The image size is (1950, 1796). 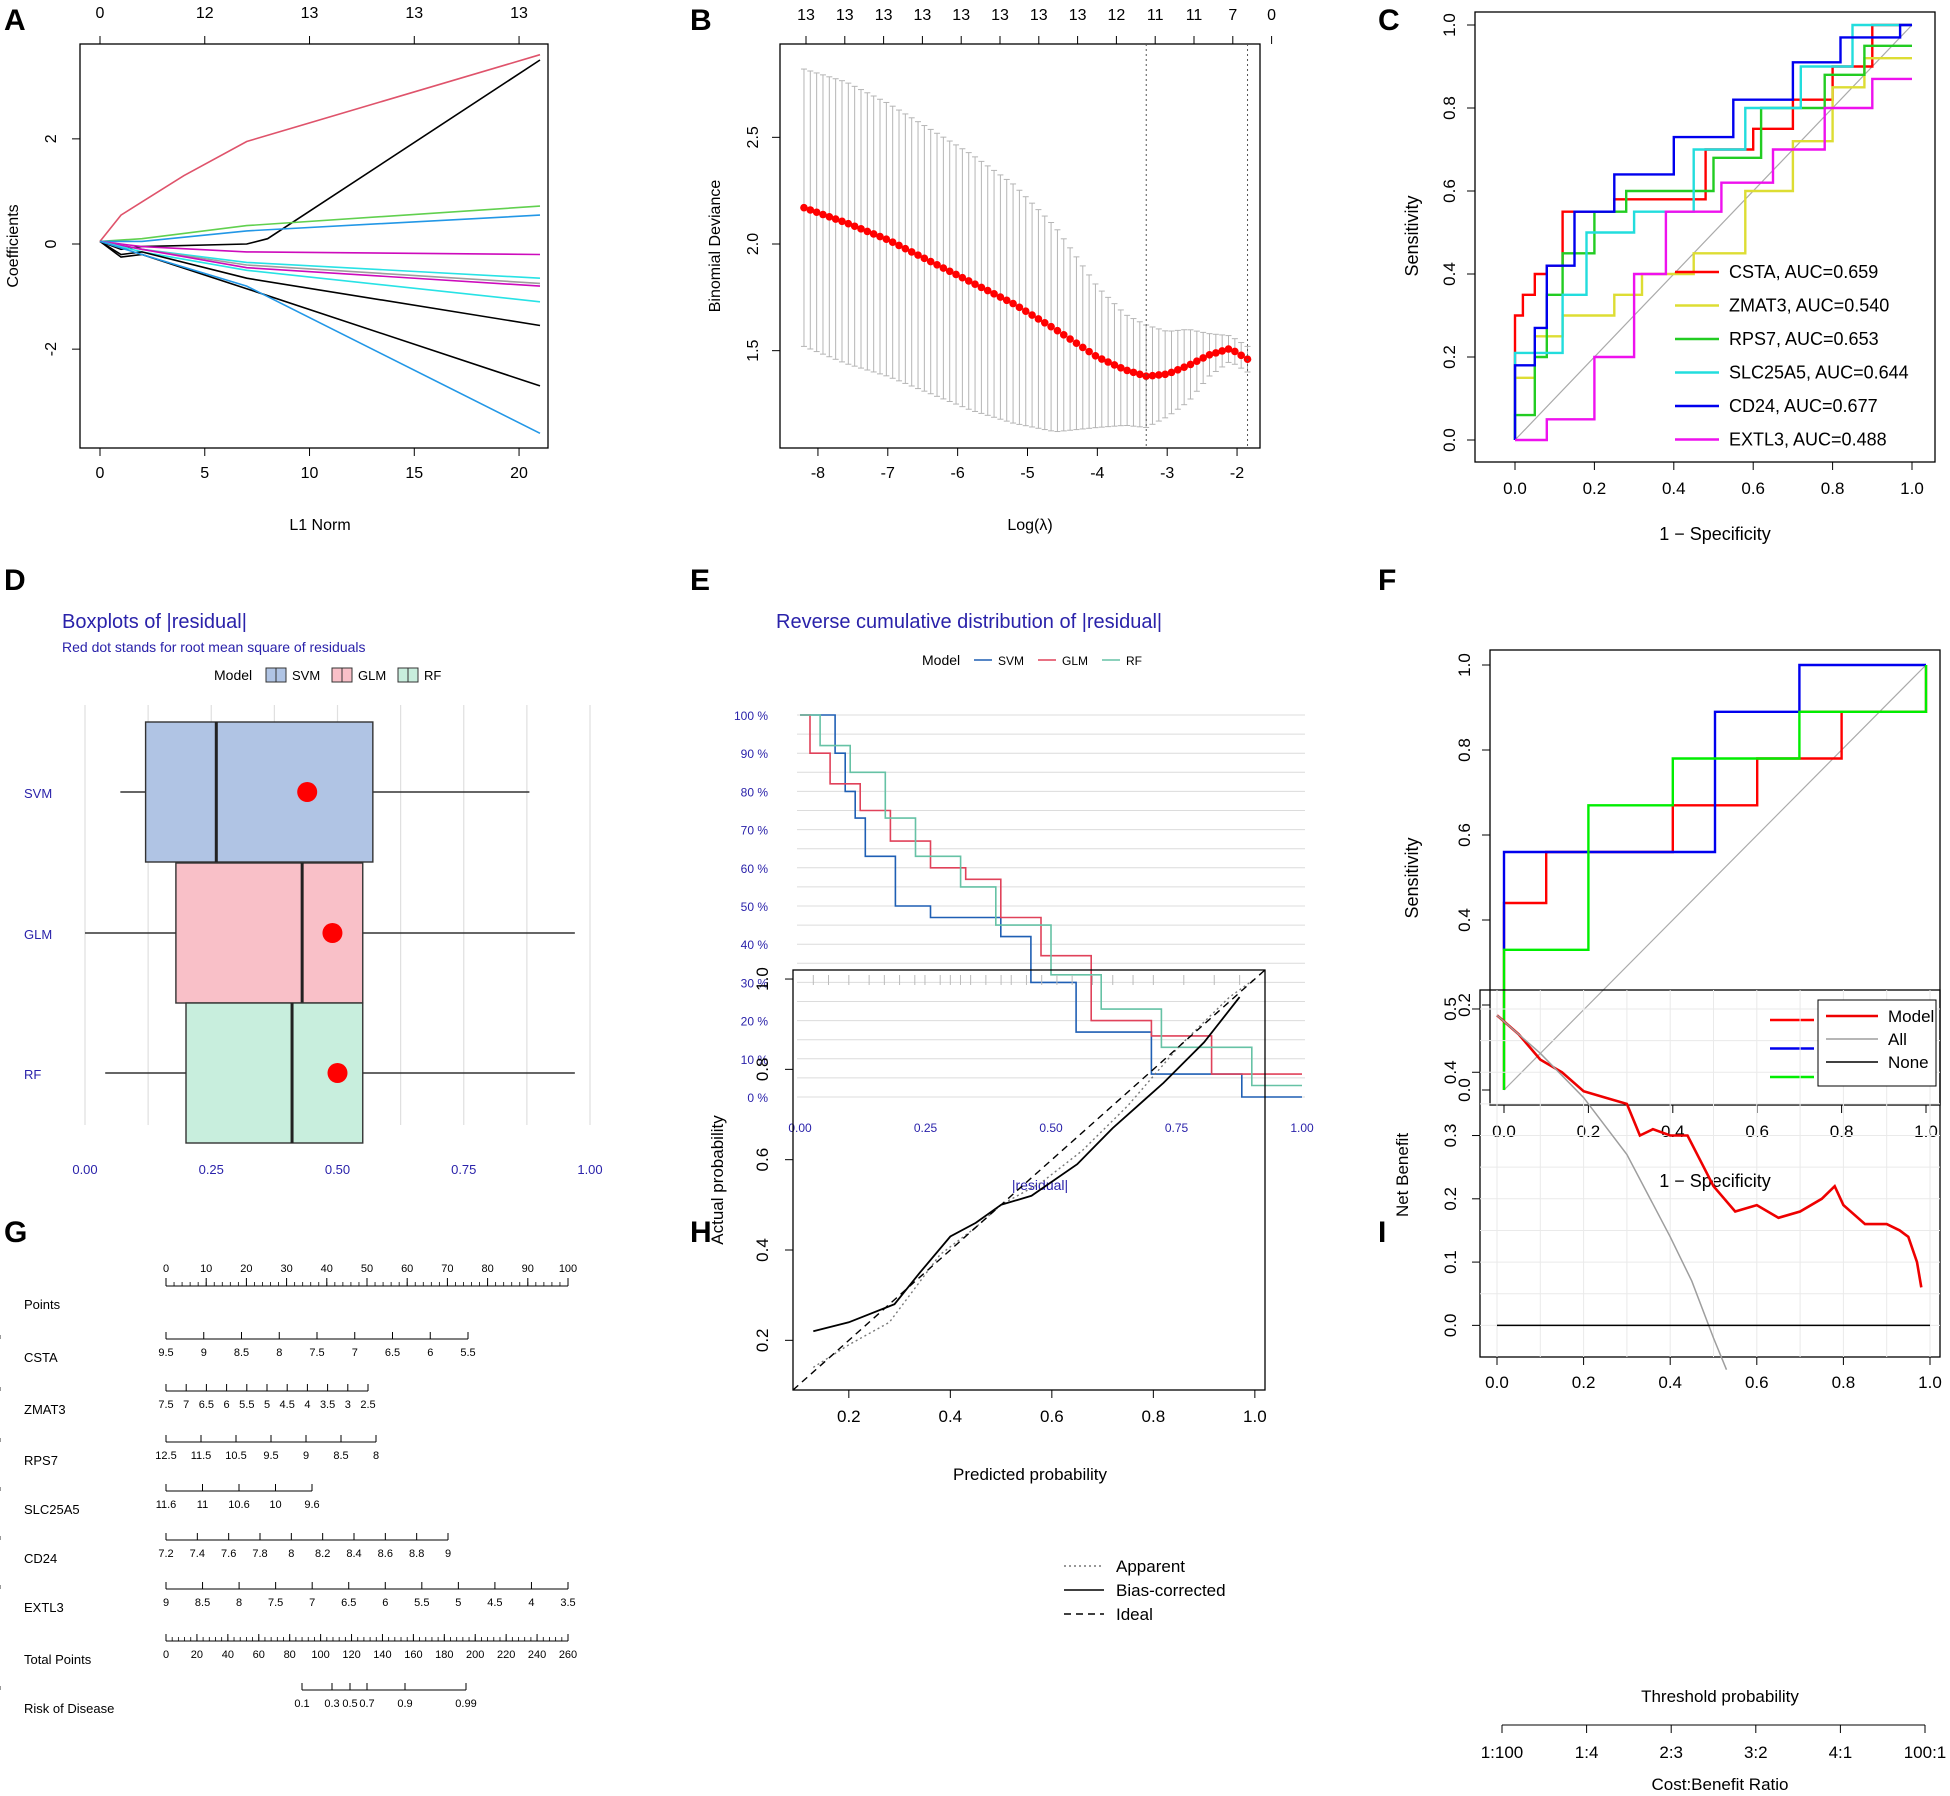 What do you see at coordinates (414, 13) in the screenshot?
I see `top-tick-label: 13` at bounding box center [414, 13].